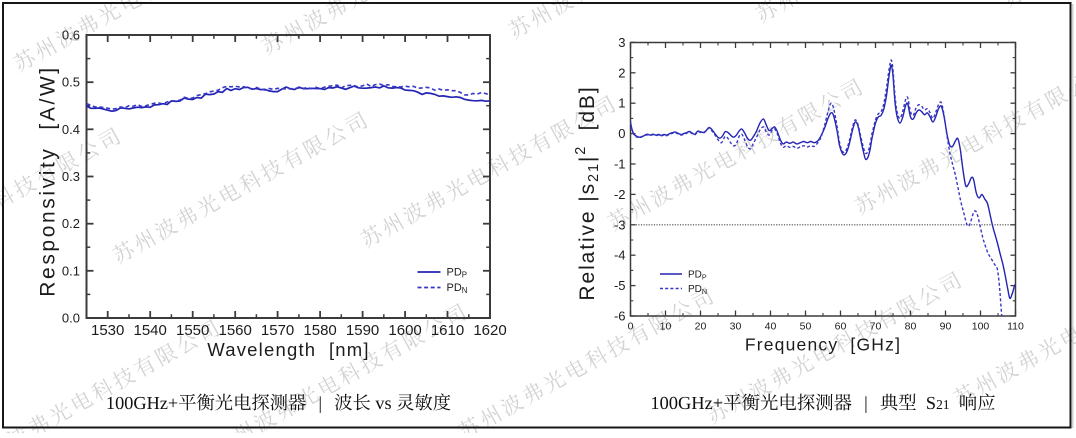 The height and width of the screenshot is (438, 1076). What do you see at coordinates (701, 327) in the screenshot?
I see `svg-text: 20` at bounding box center [701, 327].